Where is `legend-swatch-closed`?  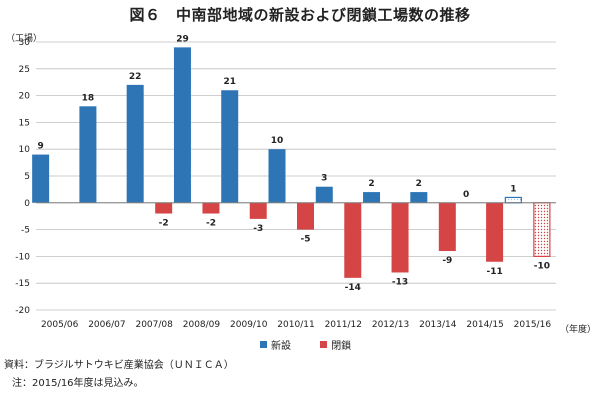
legend-swatch-closed is located at coordinates (324, 344).